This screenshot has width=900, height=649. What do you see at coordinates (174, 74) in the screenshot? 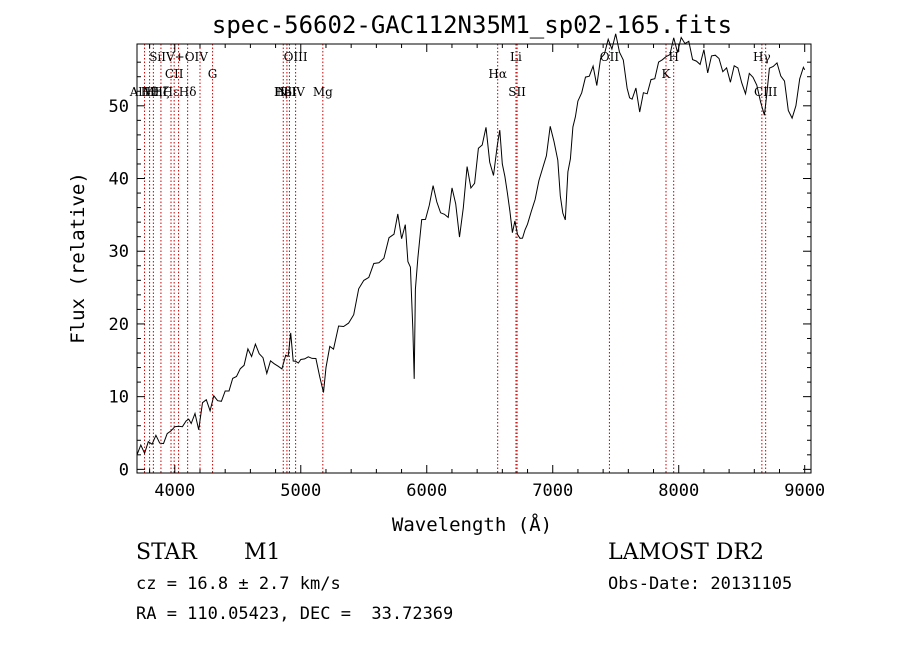
I see `line-marker-label: CII` at bounding box center [174, 74].